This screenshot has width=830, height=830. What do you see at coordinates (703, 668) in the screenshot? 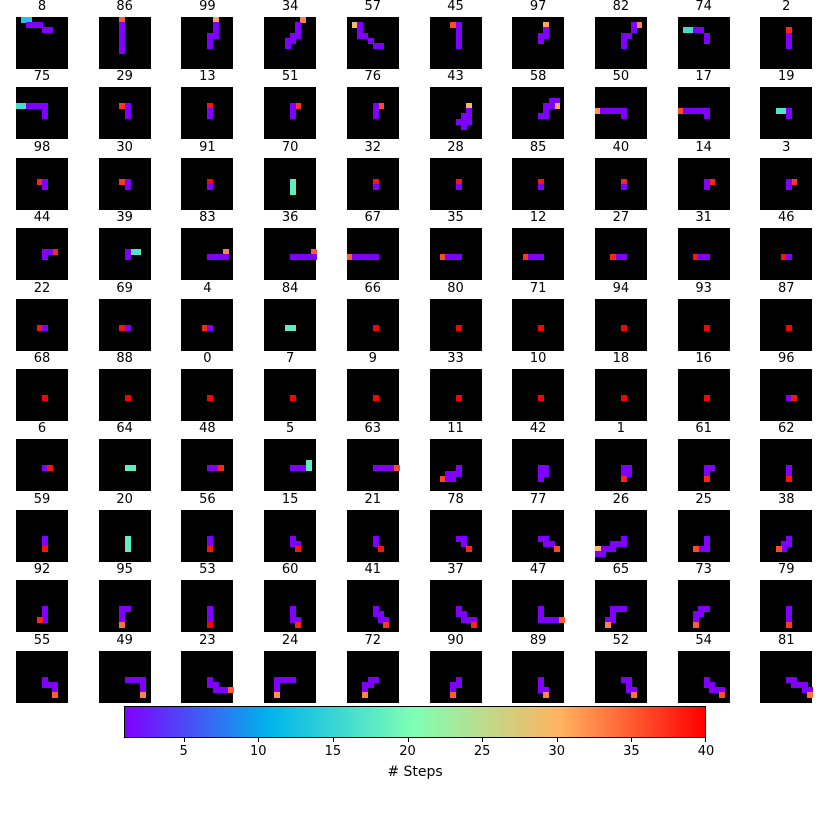
I see `panel-54: 54` at bounding box center [703, 668].